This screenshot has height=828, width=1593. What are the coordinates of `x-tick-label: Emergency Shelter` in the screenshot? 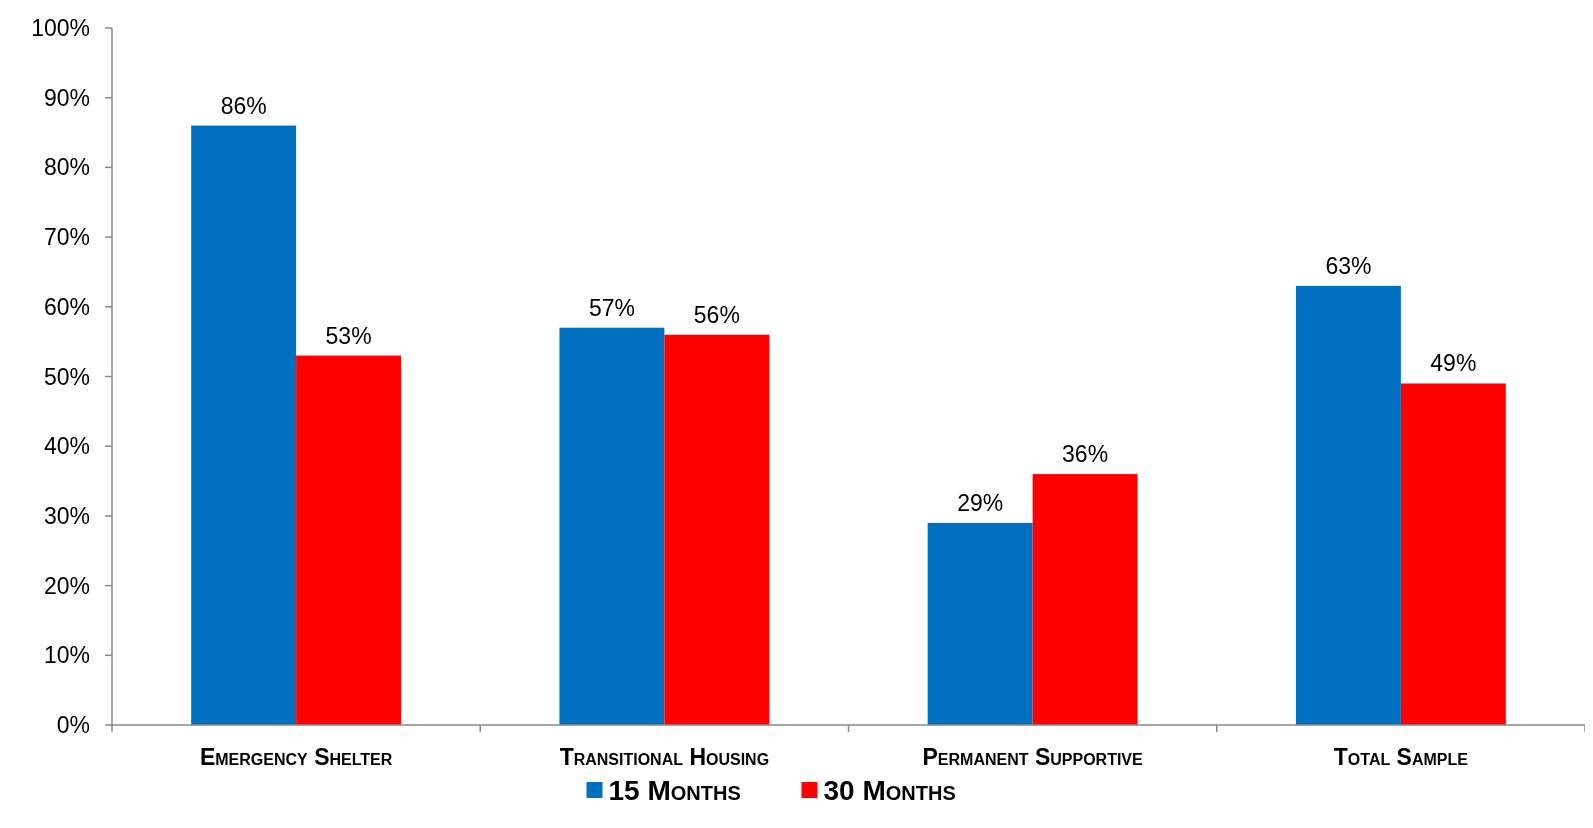 It's located at (296, 757).